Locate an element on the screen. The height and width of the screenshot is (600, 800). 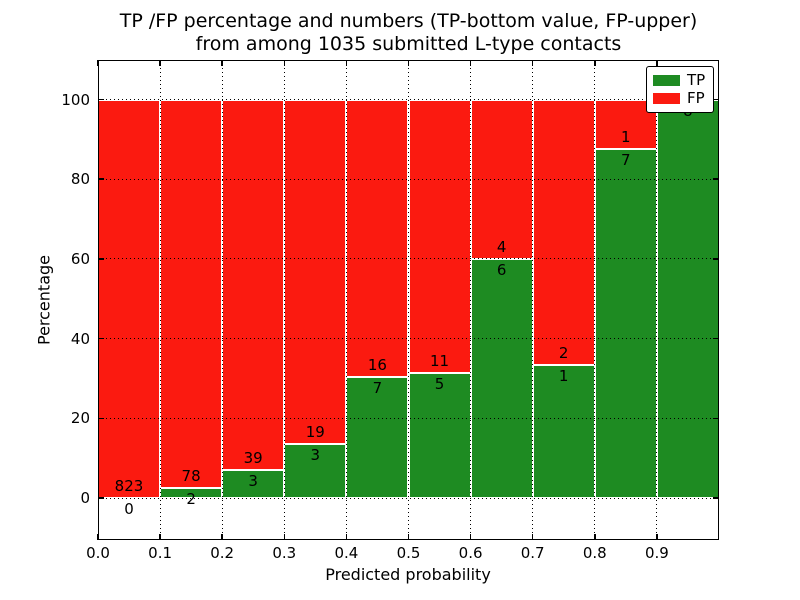
x-tick-bottom-0.2 is located at coordinates (222, 537).